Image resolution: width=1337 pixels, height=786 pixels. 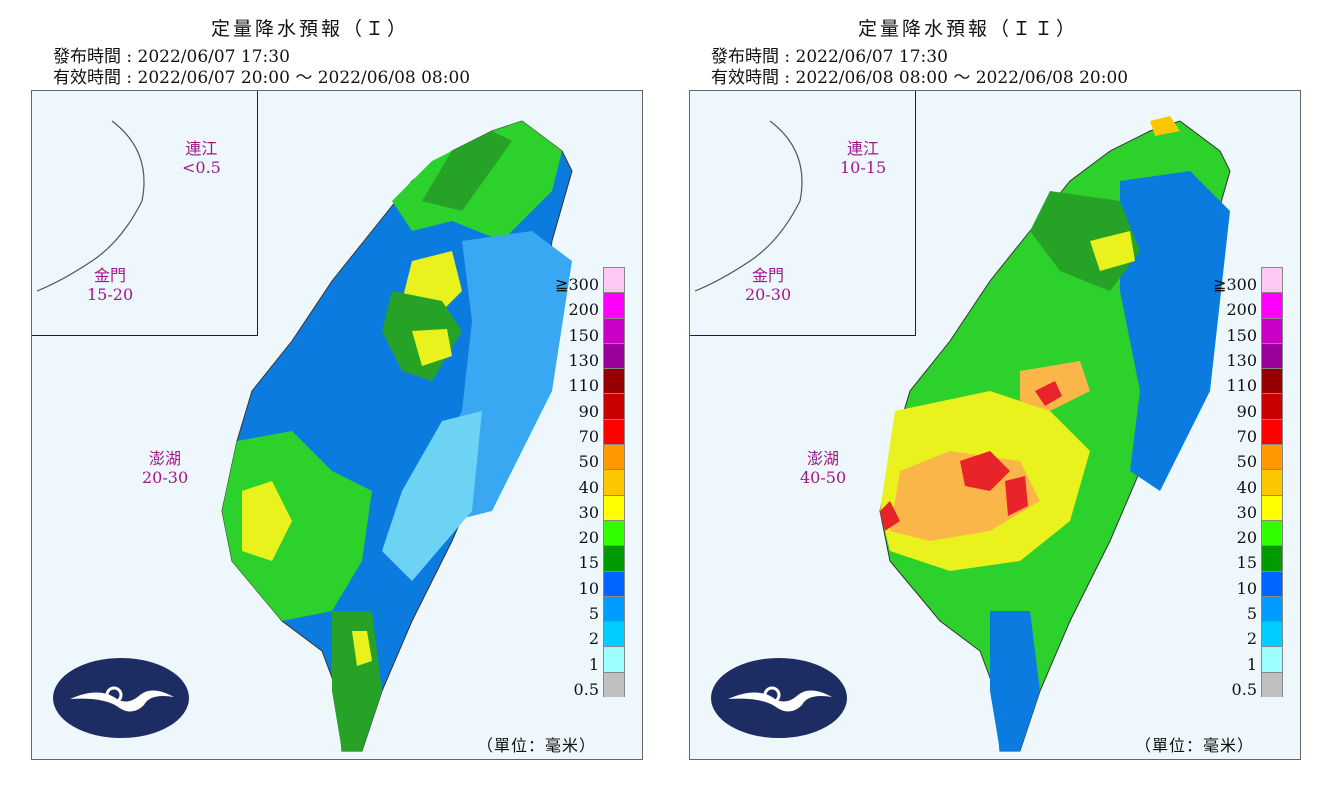 I want to click on lienchiang-label: 連江 10-15, so click(x=863, y=158).